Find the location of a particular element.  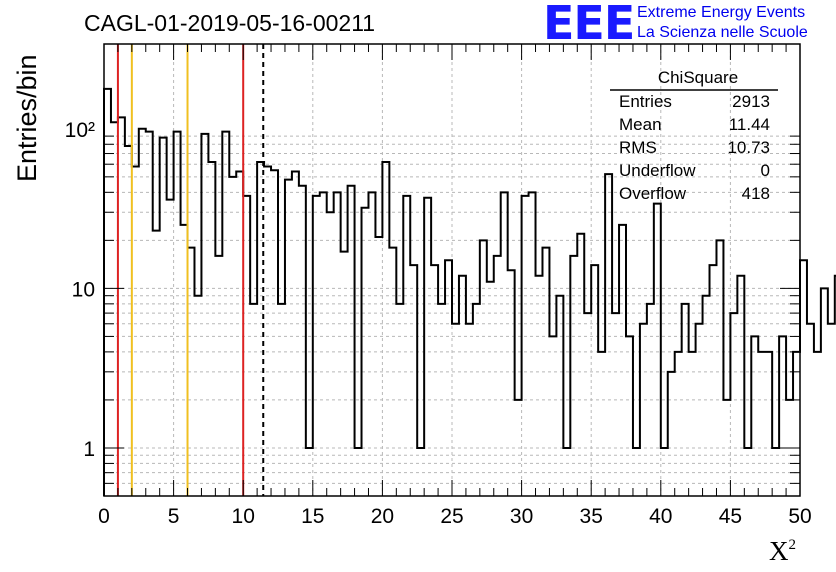

stats-overflow-value: 418 is located at coordinates (755, 193).